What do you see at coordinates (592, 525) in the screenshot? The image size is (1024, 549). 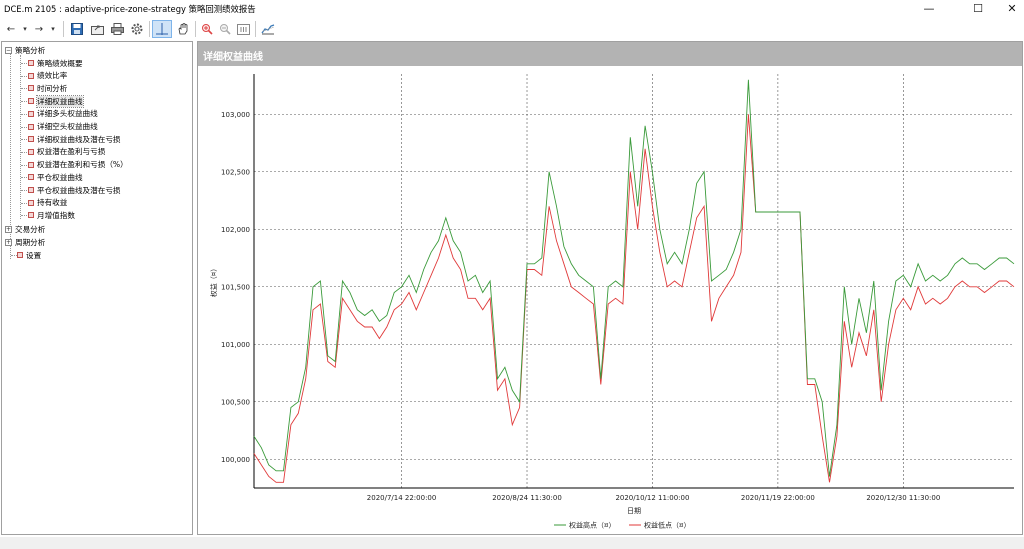 I see `legend-label-high: 权益高点（¤）` at bounding box center [592, 525].